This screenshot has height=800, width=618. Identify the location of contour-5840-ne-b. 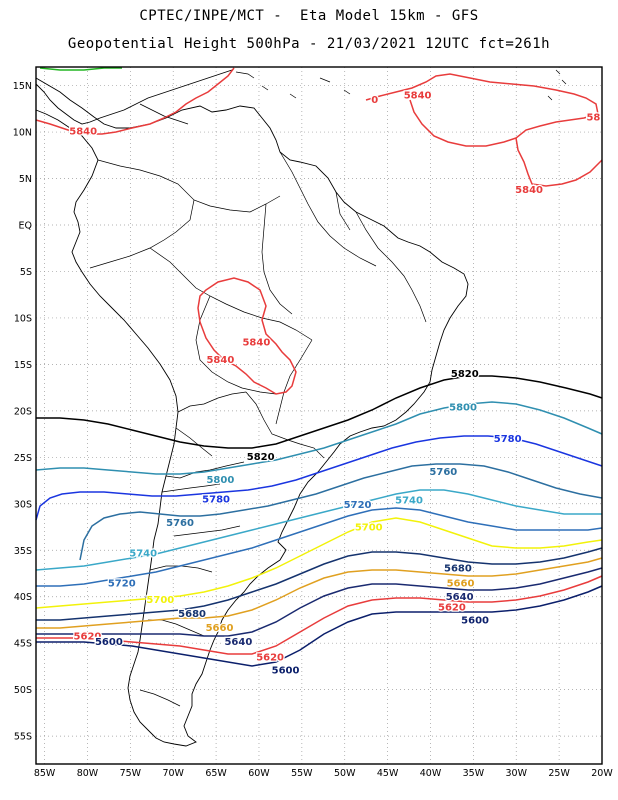
(463, 123).